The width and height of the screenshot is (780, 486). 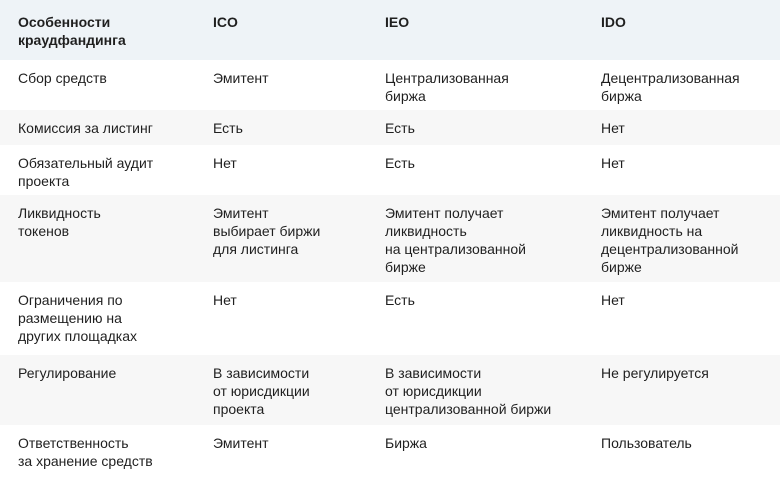 What do you see at coordinates (225, 22) in the screenshot?
I see `header-cell-ico: ICO` at bounding box center [225, 22].